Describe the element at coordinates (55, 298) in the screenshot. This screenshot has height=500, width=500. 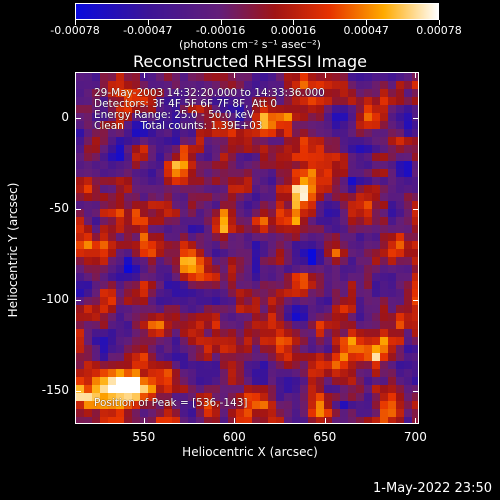
I see `y-tick-label: -100` at that location.